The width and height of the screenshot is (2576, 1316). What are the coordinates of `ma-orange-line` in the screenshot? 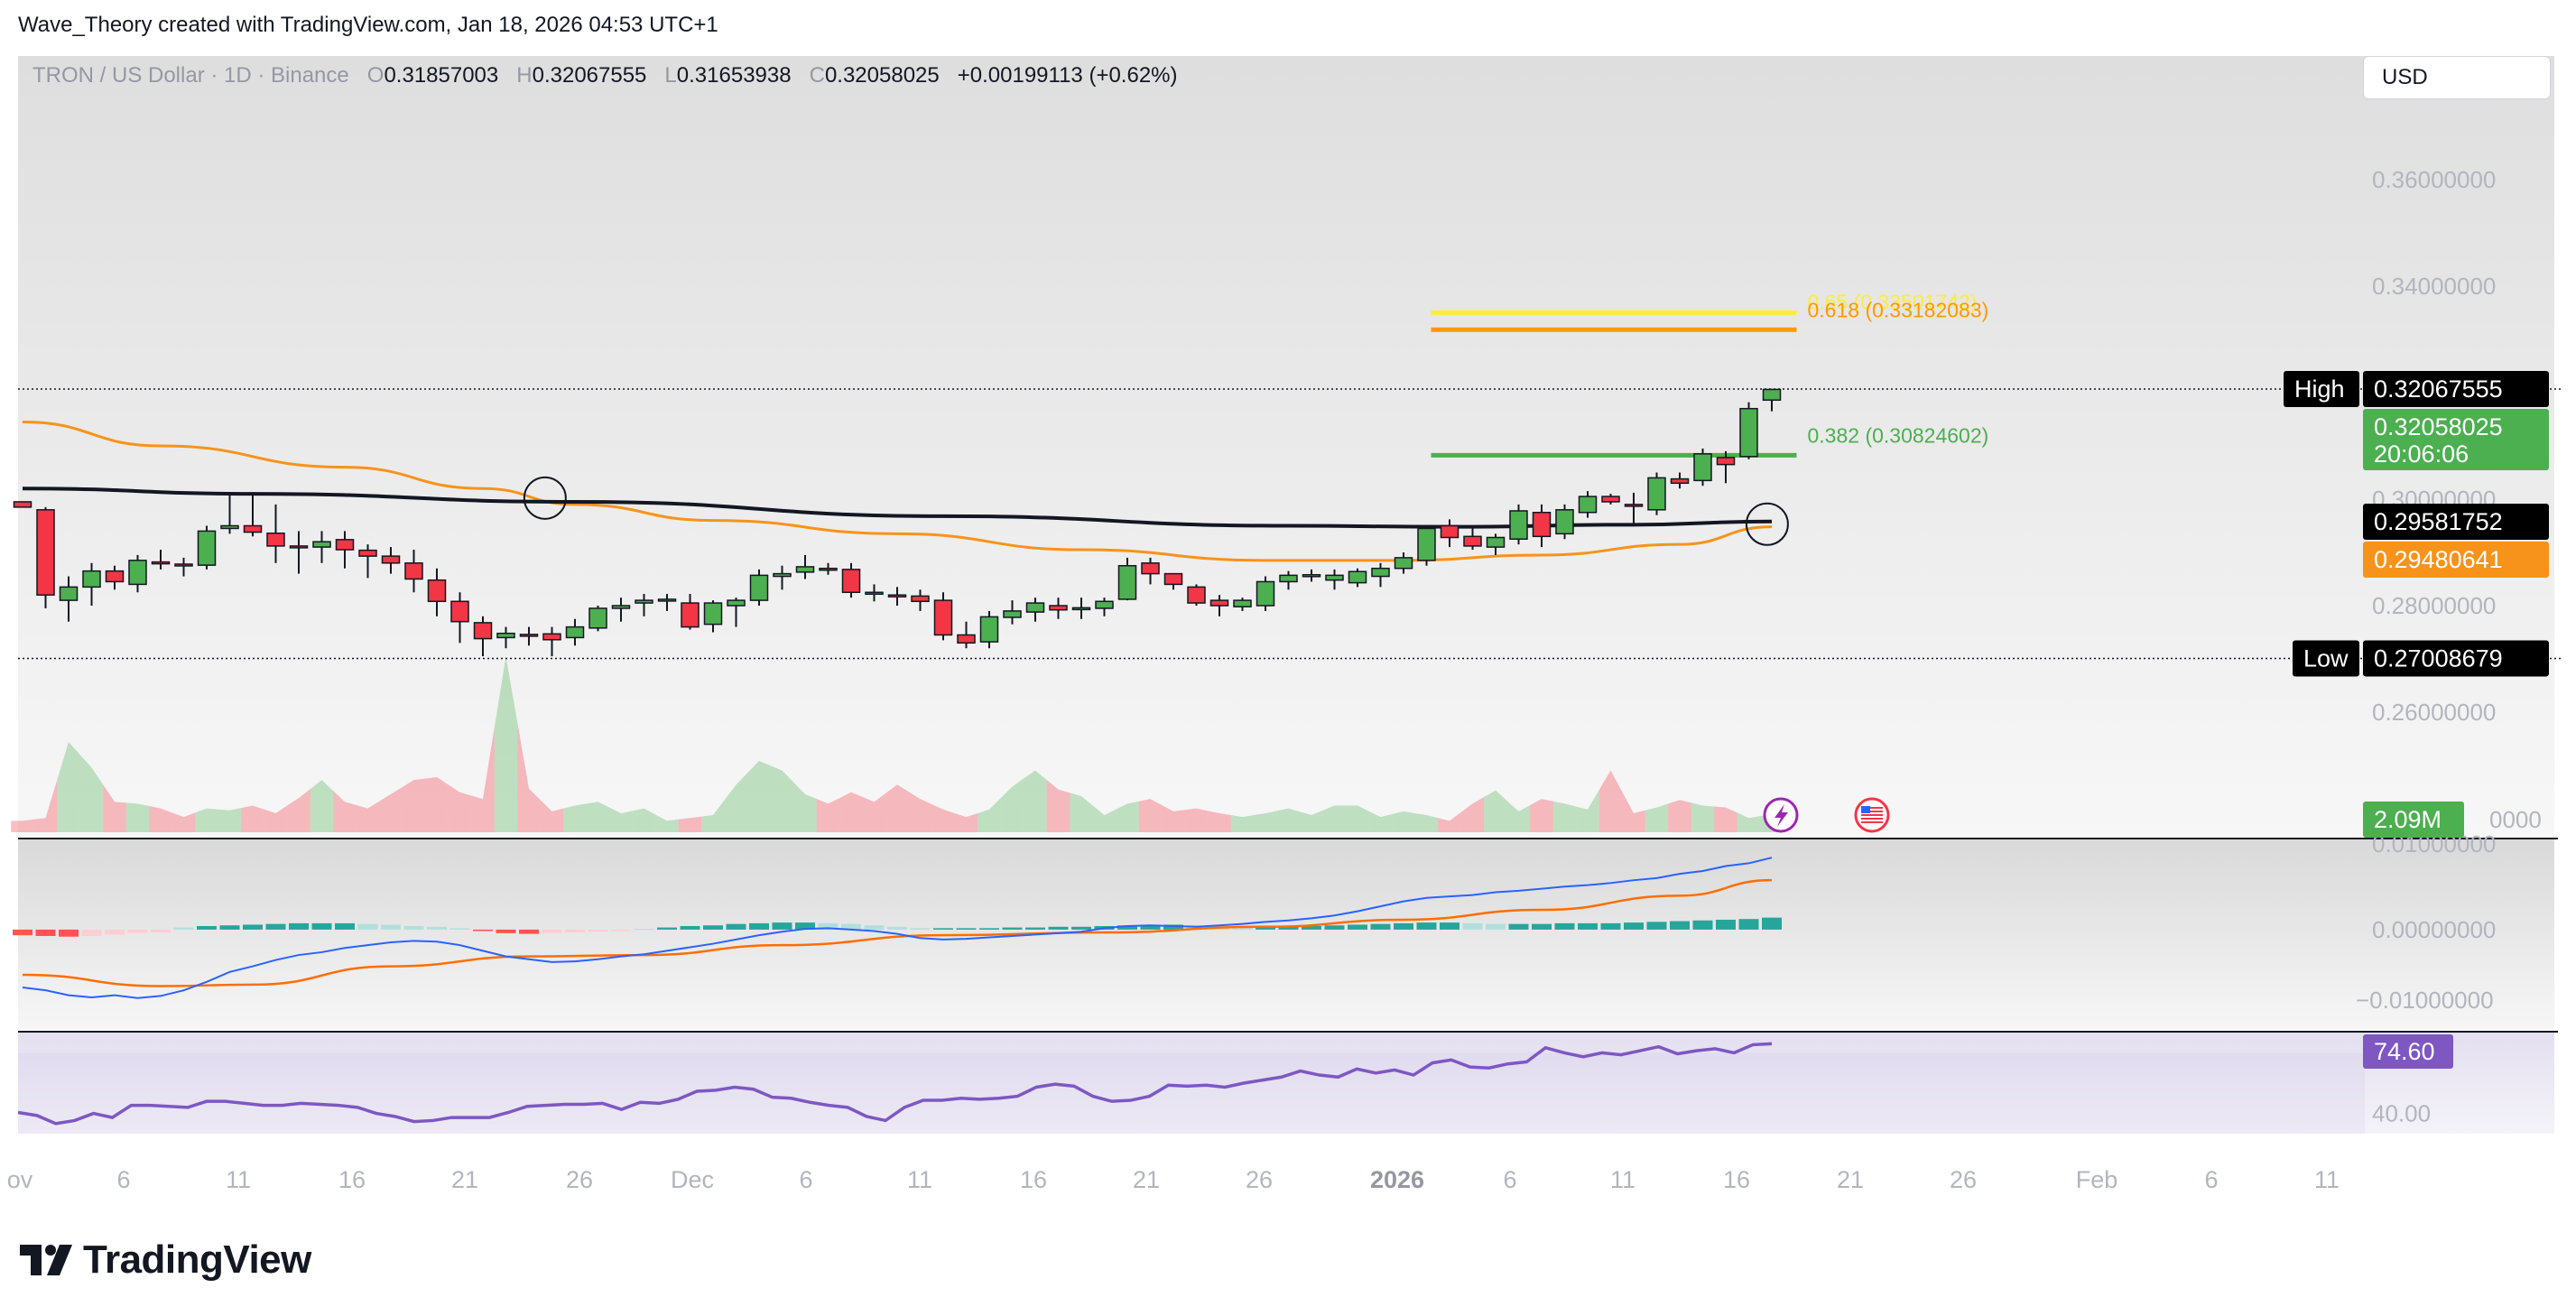 It's located at (898, 491).